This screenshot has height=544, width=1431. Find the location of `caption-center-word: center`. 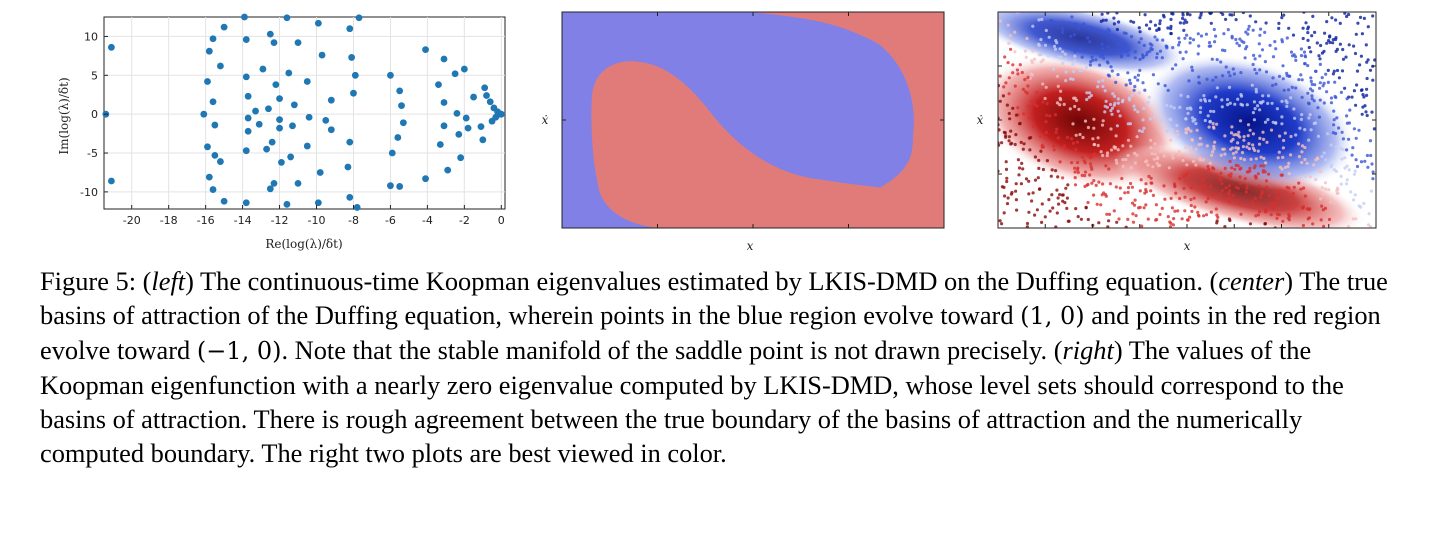

caption-center-word: center is located at coordinates (1251, 281).